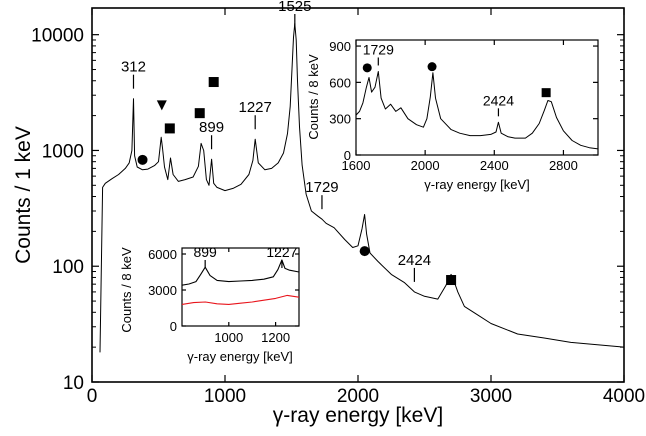  Describe the element at coordinates (162, 254) in the screenshot. I see `y-tick-label: 6000` at that location.